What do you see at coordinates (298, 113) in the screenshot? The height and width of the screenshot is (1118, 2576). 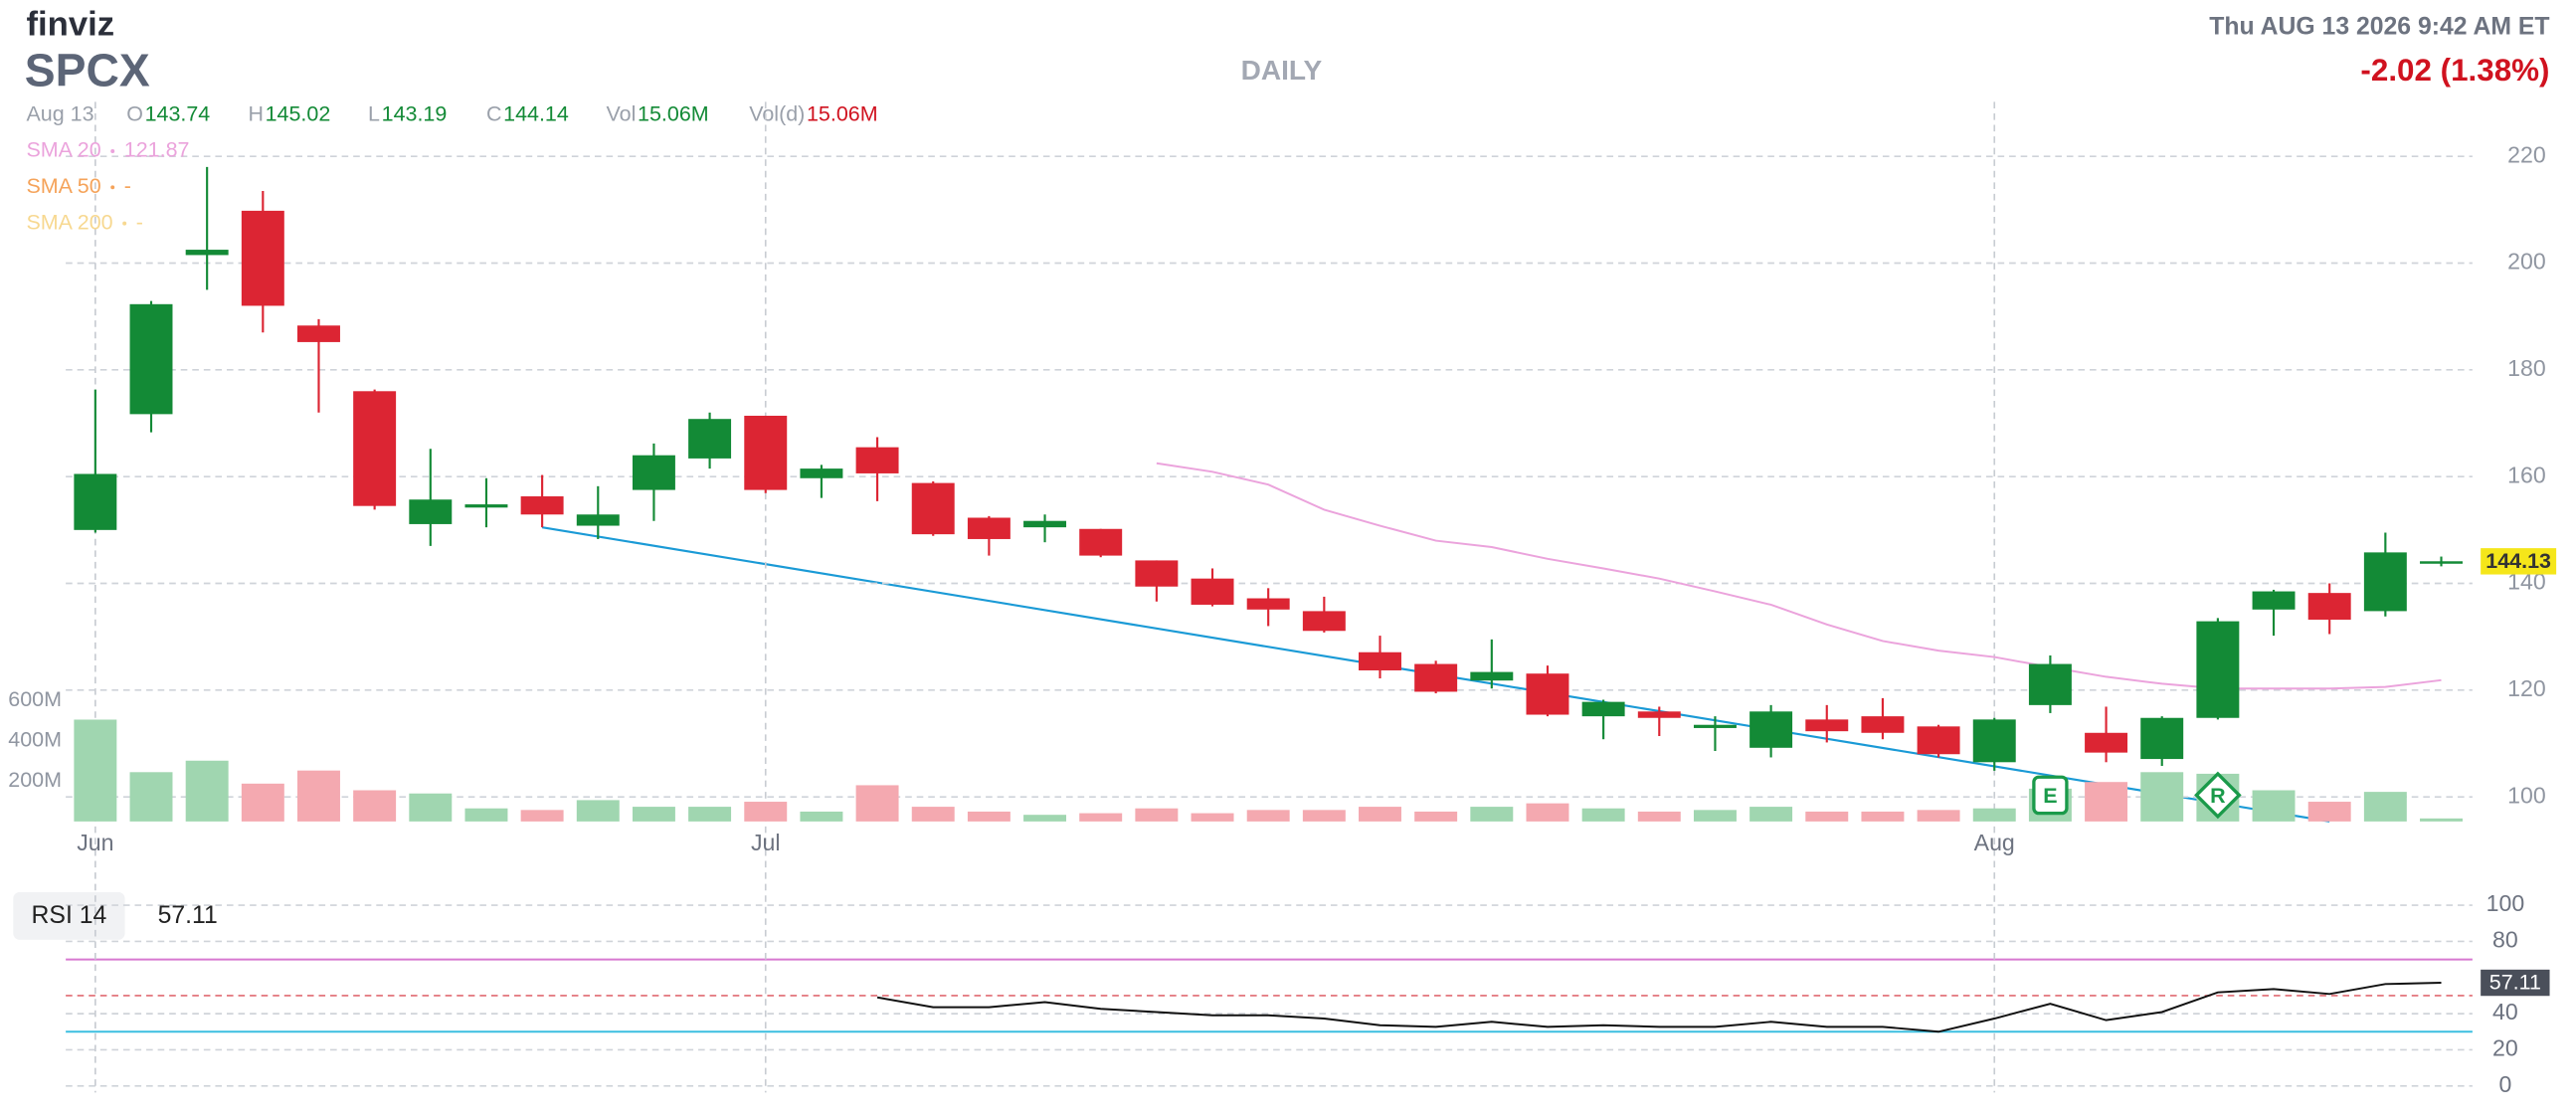 I see `ohlc-value: 145.02` at bounding box center [298, 113].